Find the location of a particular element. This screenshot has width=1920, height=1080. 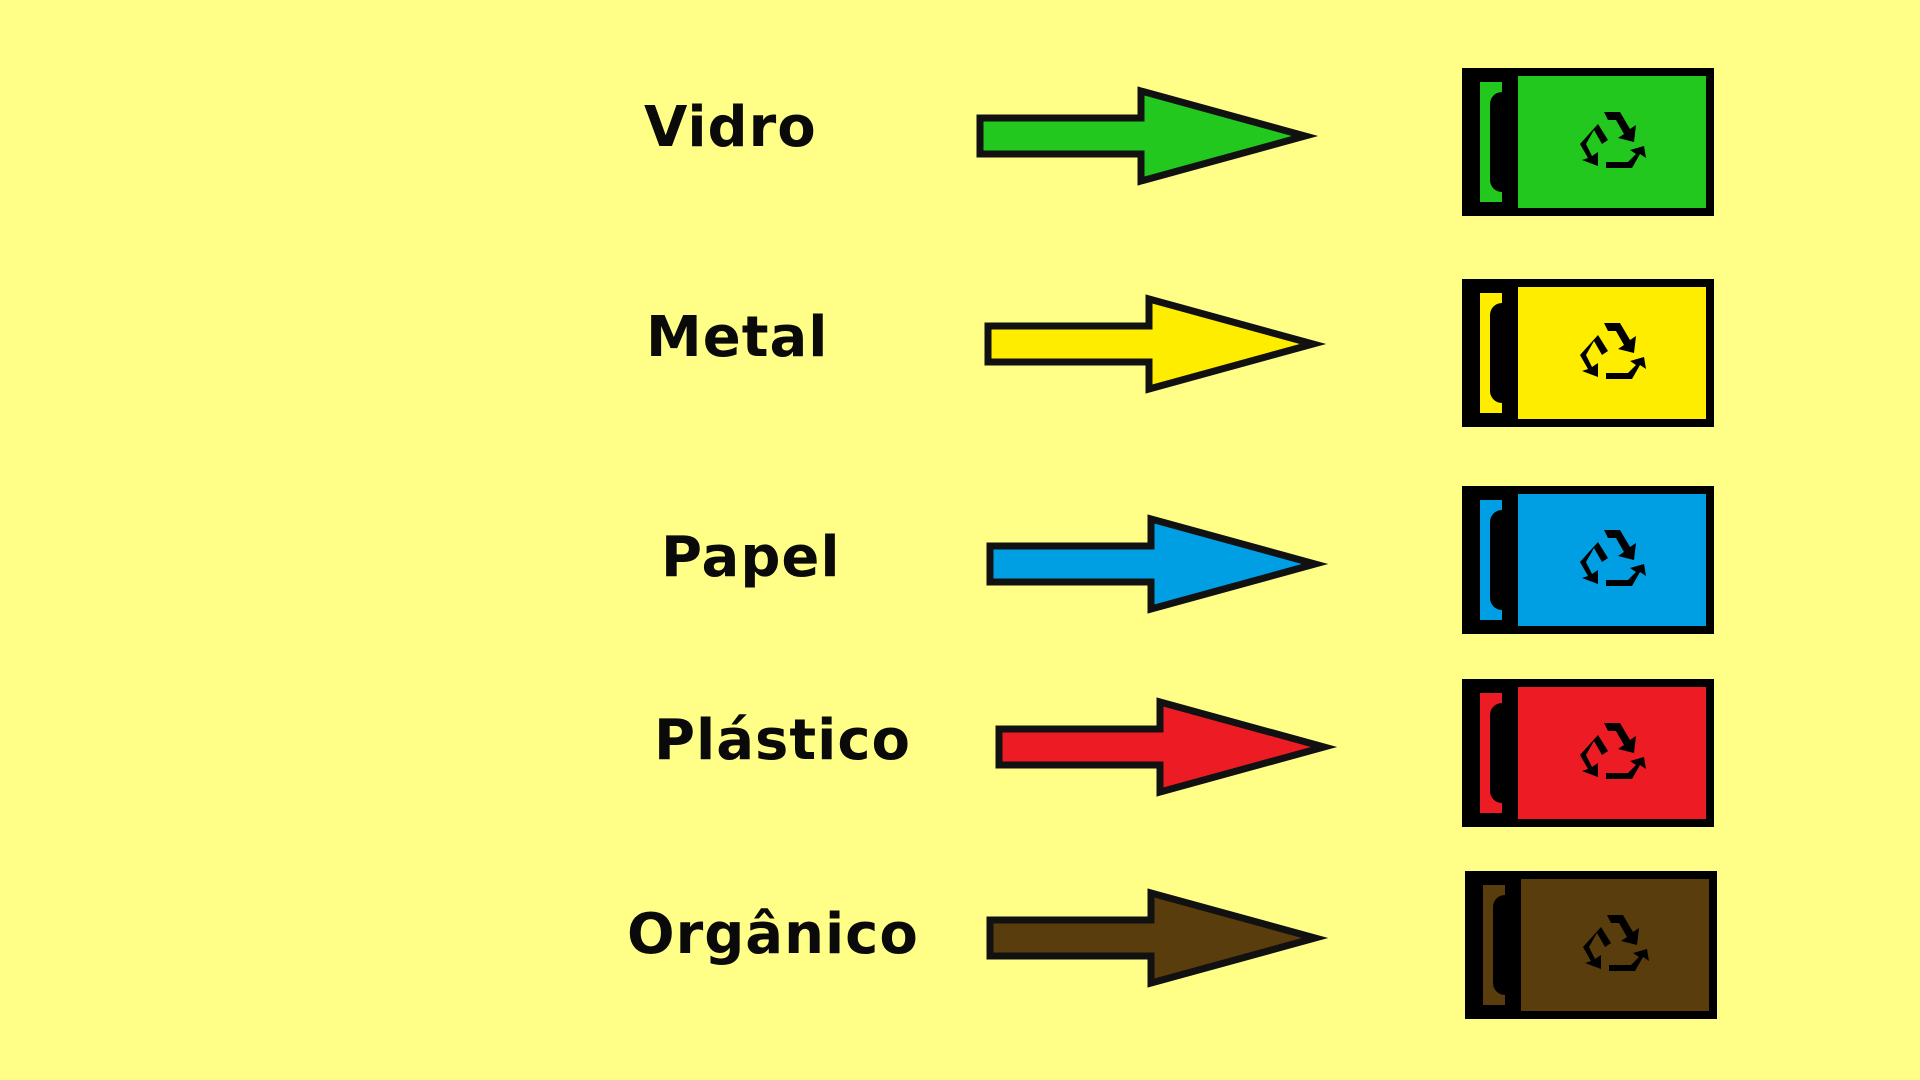

arrow-metal is located at coordinates (1155, 344).